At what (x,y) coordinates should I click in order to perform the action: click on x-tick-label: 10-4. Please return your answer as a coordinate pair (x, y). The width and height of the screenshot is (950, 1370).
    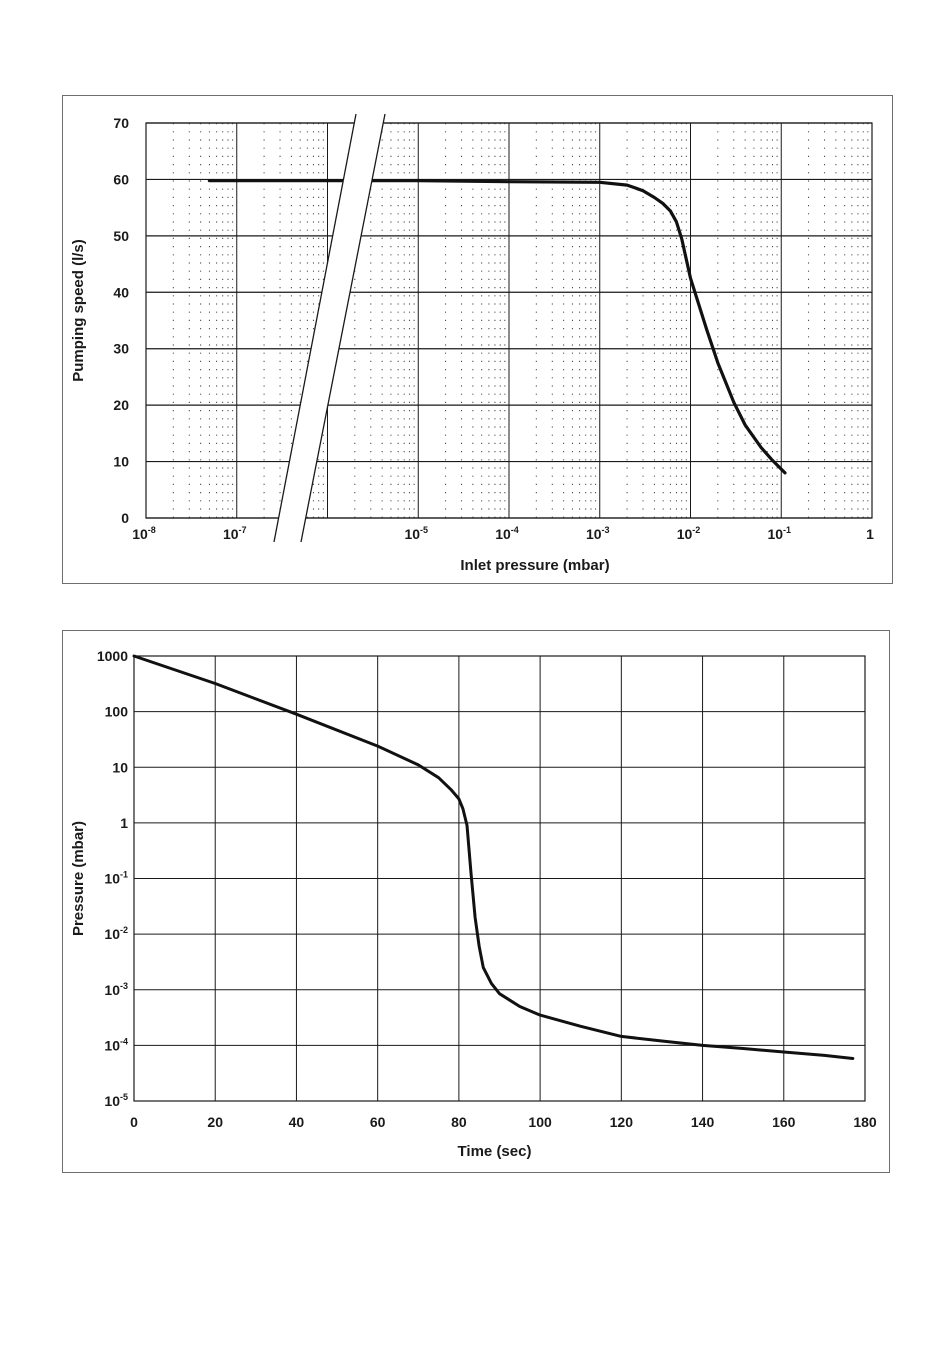
    Looking at the image, I should click on (507, 533).